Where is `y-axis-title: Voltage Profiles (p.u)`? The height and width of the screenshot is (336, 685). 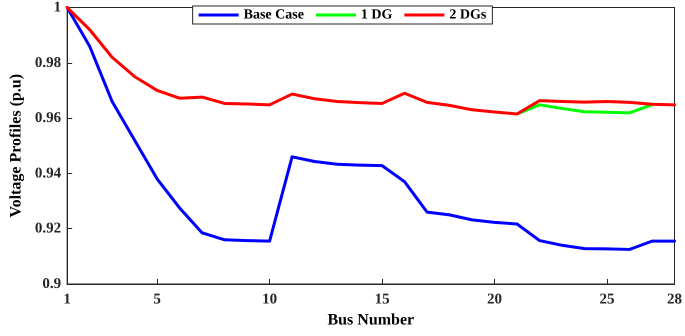 y-axis-title: Voltage Profiles (p.u) is located at coordinates (16, 146).